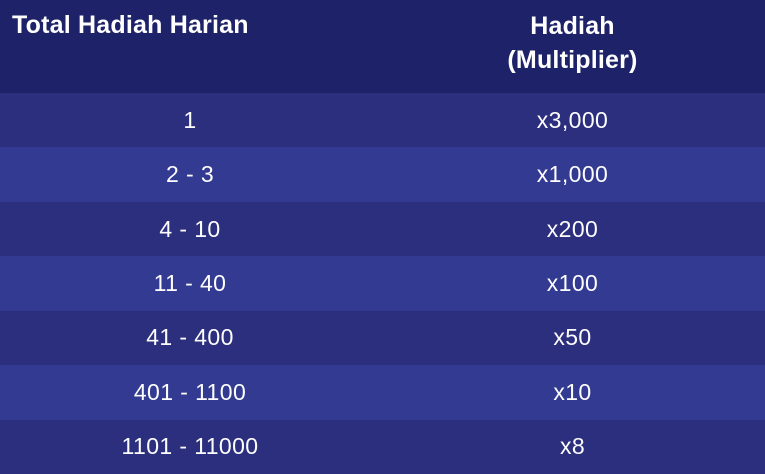 This screenshot has width=765, height=474. I want to click on cell-total-hadiah-harian: 401 - 1100, so click(190, 392).